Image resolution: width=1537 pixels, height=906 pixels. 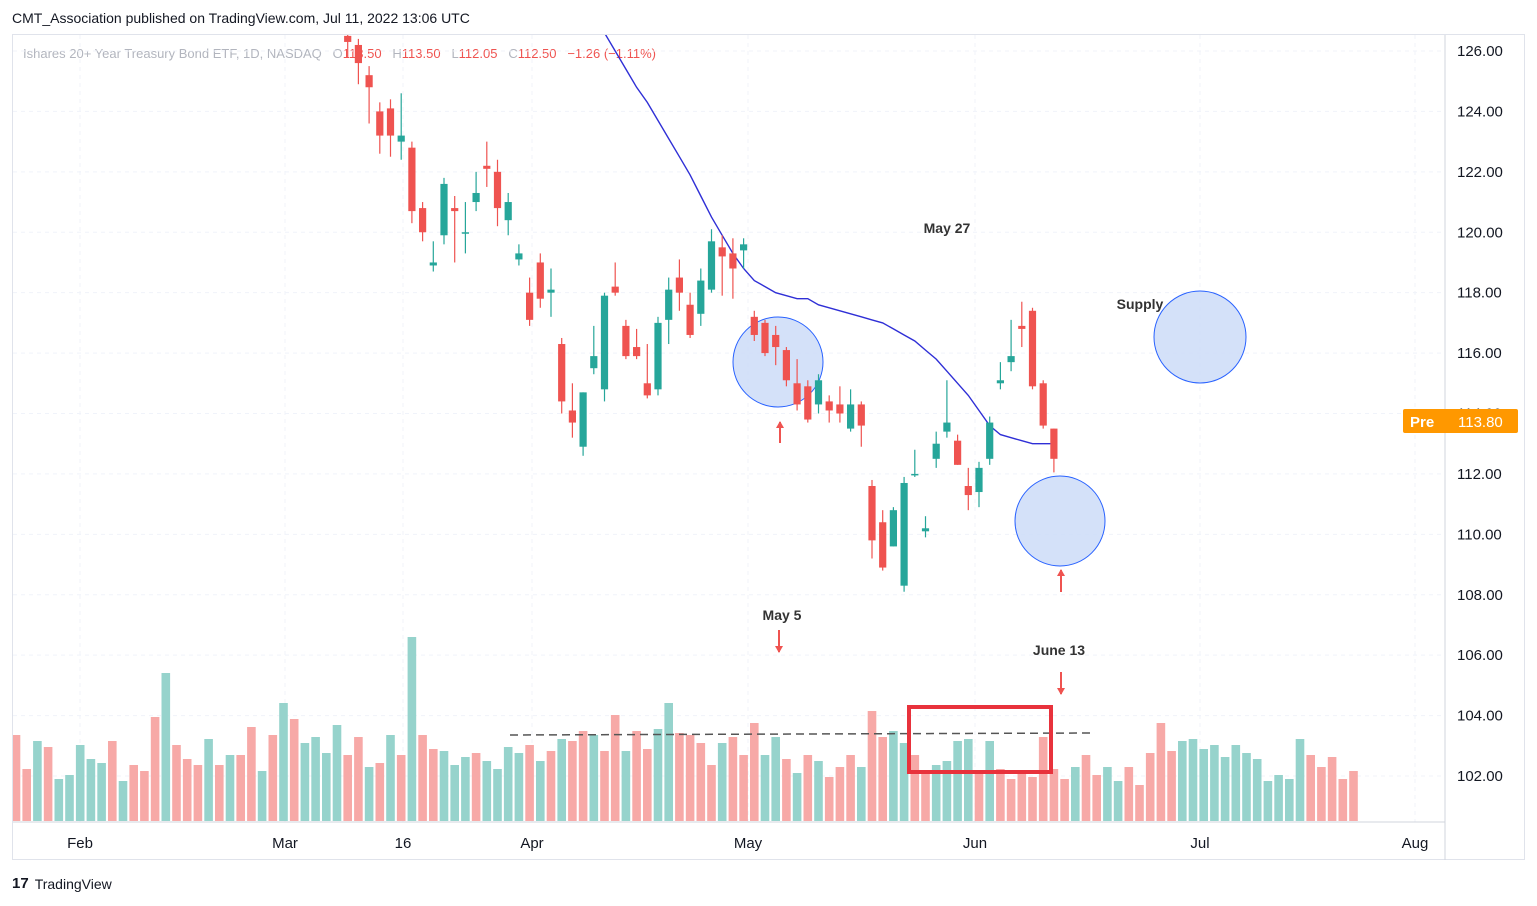 What do you see at coordinates (802, 734) in the screenshot?
I see `volume-average-line` at bounding box center [802, 734].